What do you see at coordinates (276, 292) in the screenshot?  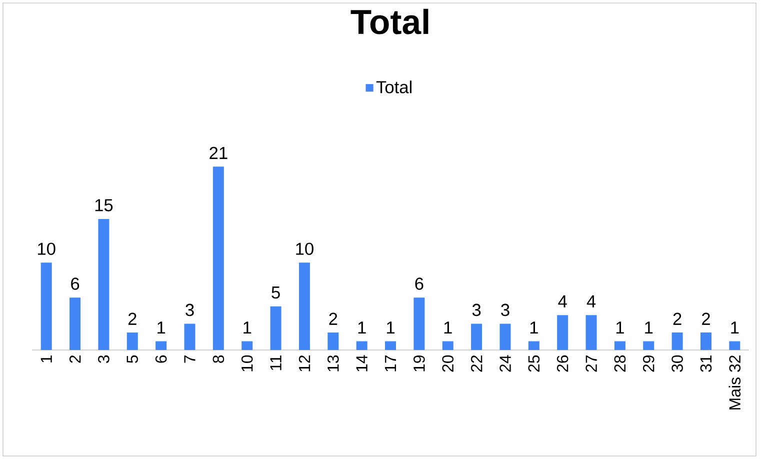 I see `data-label: 5` at bounding box center [276, 292].